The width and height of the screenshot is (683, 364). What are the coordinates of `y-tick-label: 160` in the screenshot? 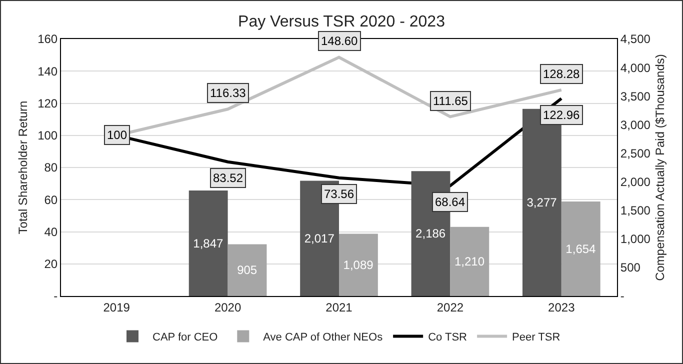 It's located at (48, 39).